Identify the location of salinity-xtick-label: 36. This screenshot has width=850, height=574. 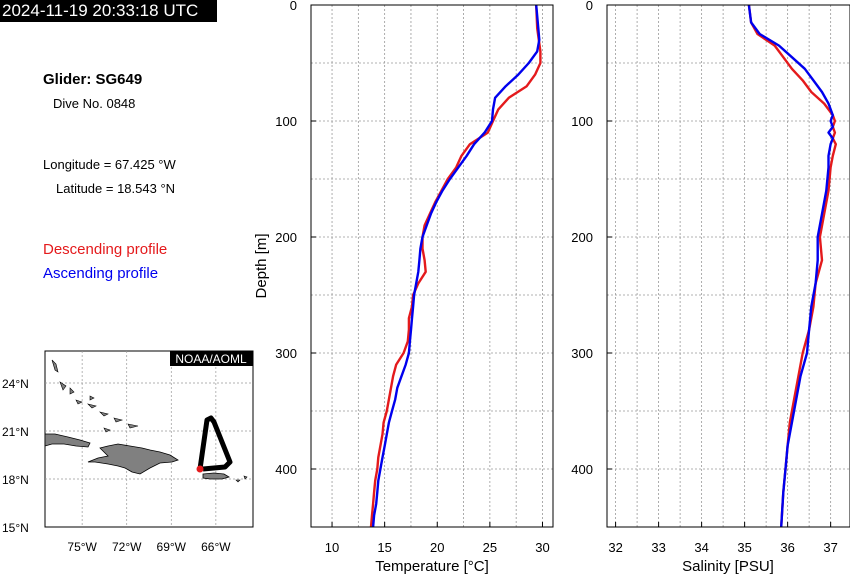
(787, 547).